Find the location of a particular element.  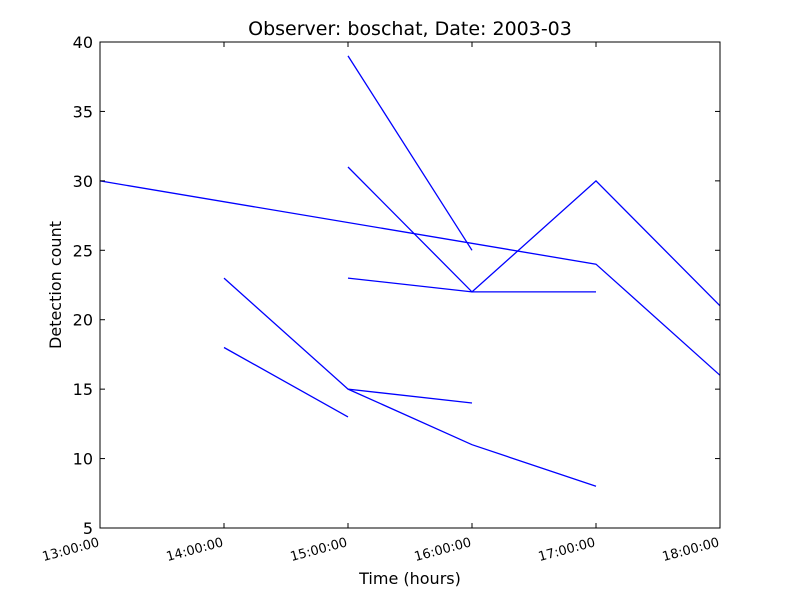

y-tick-label: 20 is located at coordinates (83, 320).